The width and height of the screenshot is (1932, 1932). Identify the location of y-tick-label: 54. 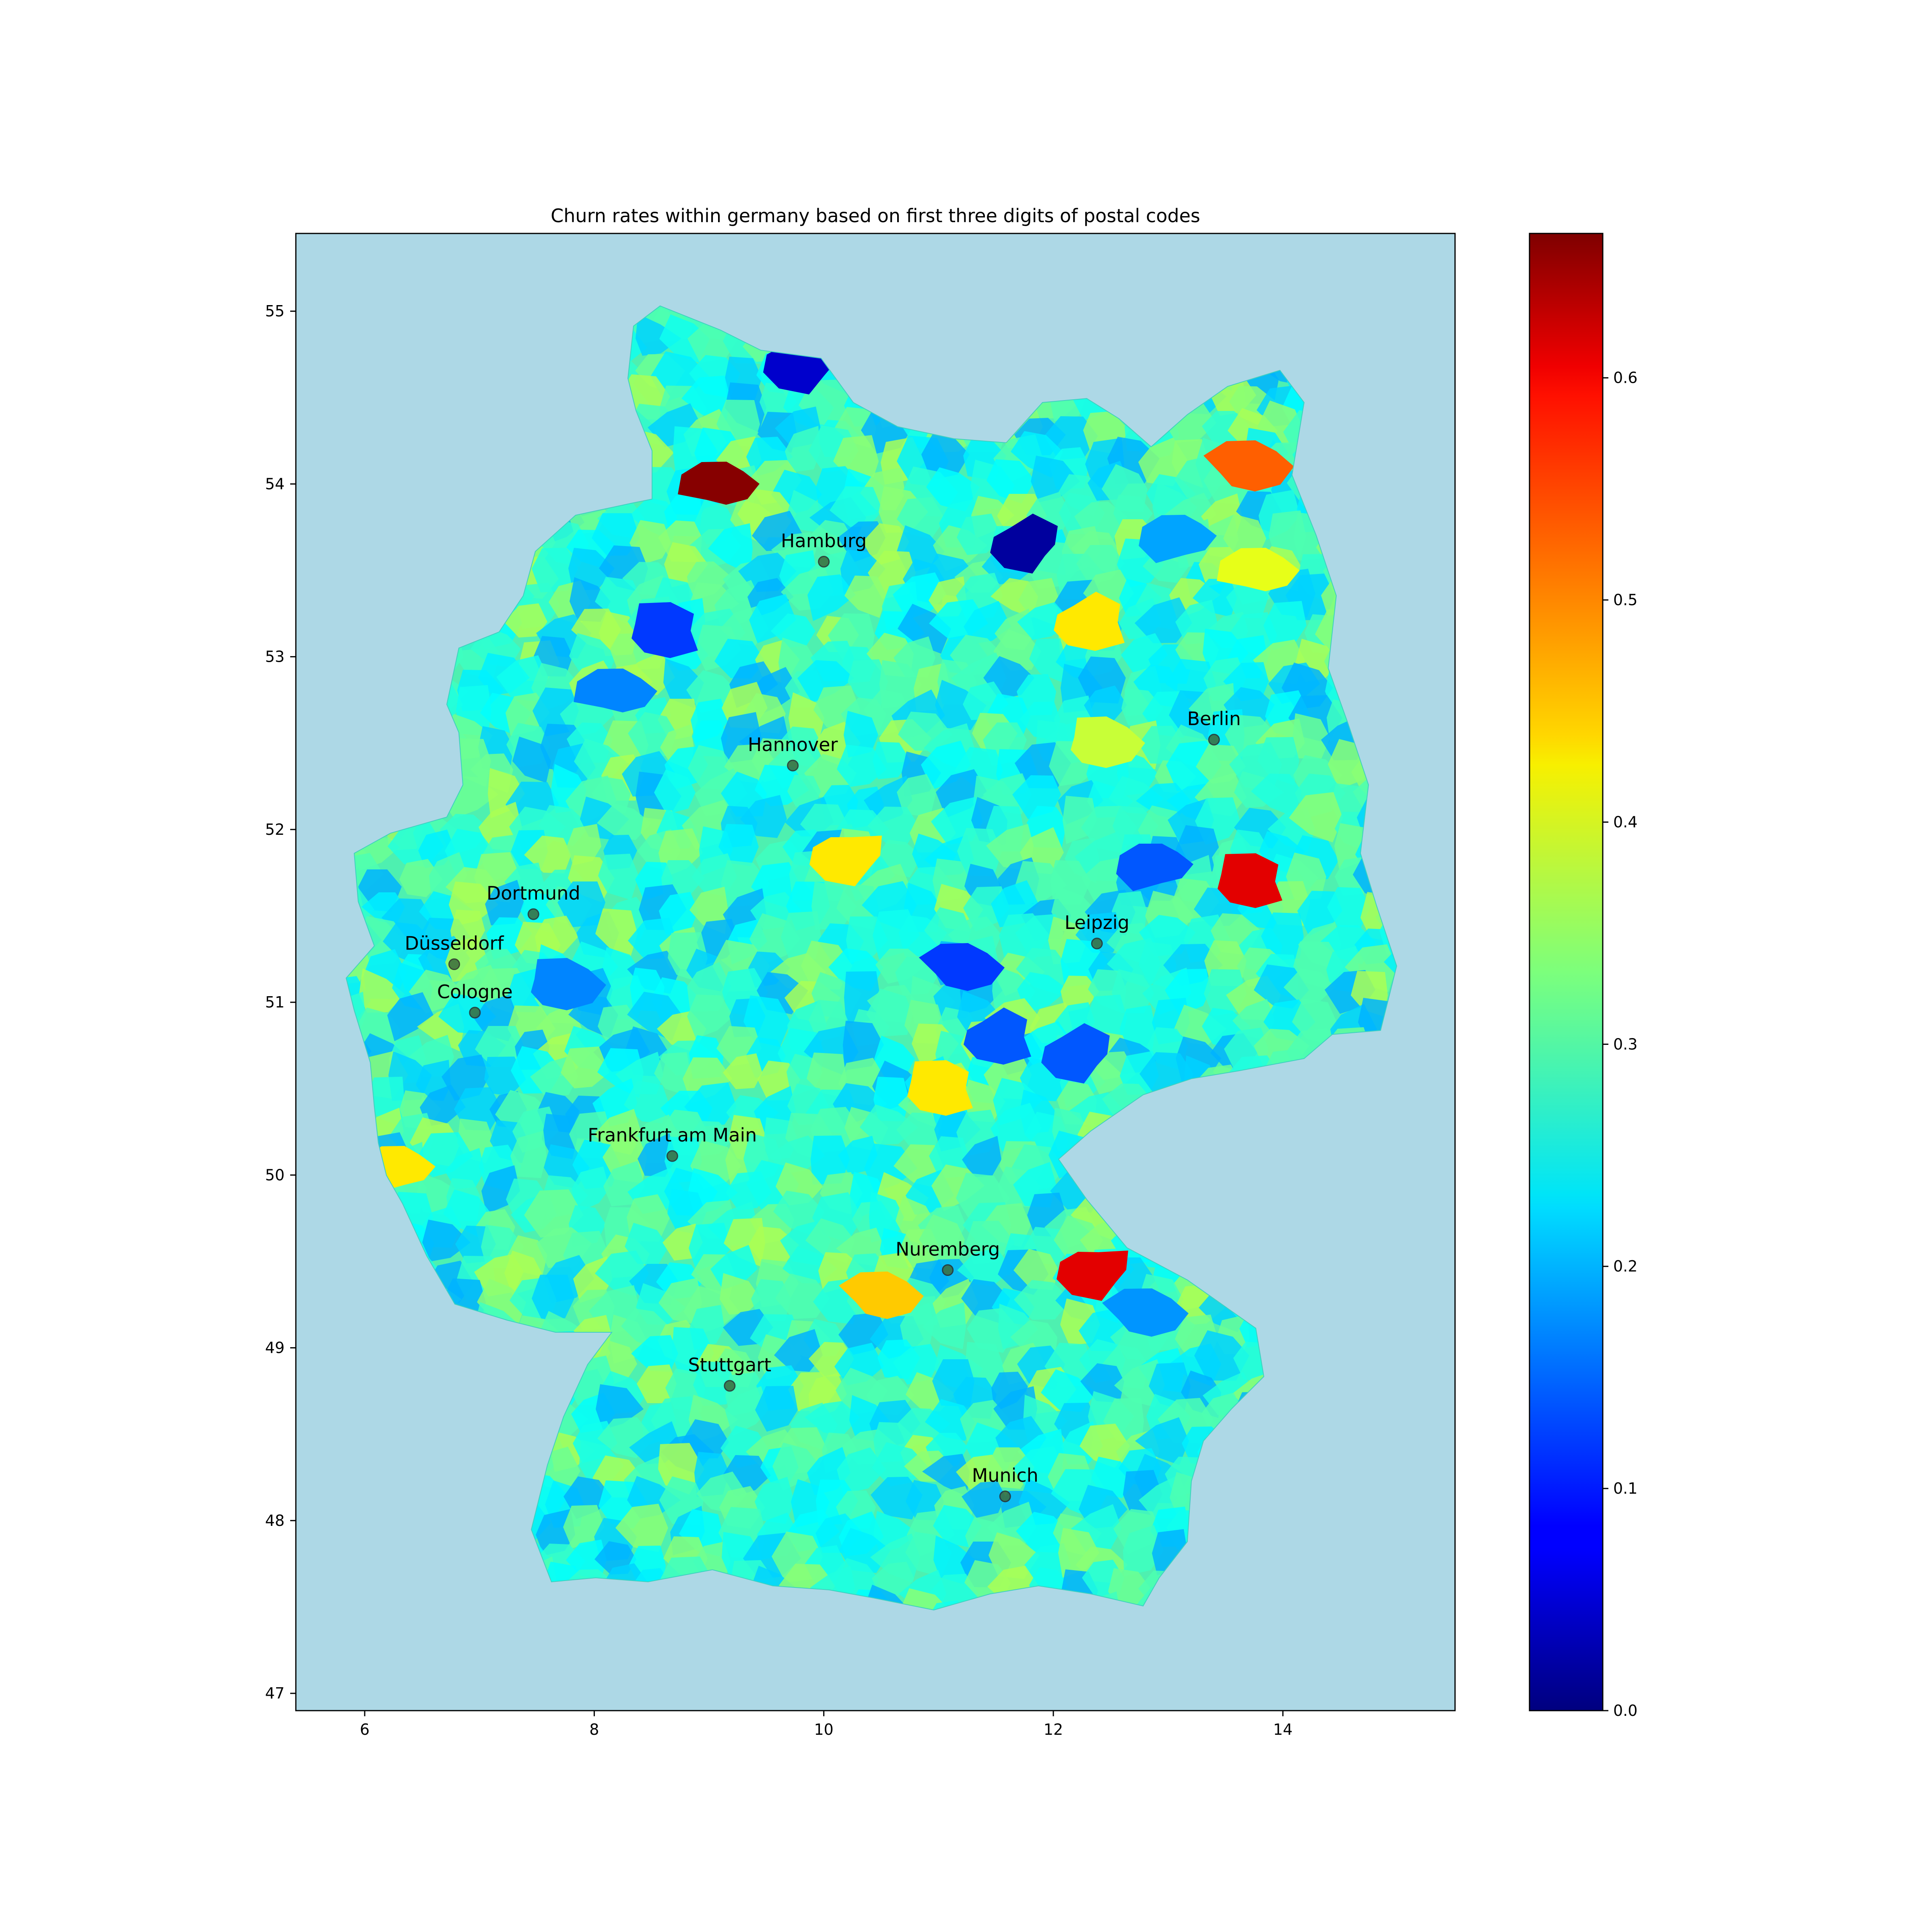
(275, 484).